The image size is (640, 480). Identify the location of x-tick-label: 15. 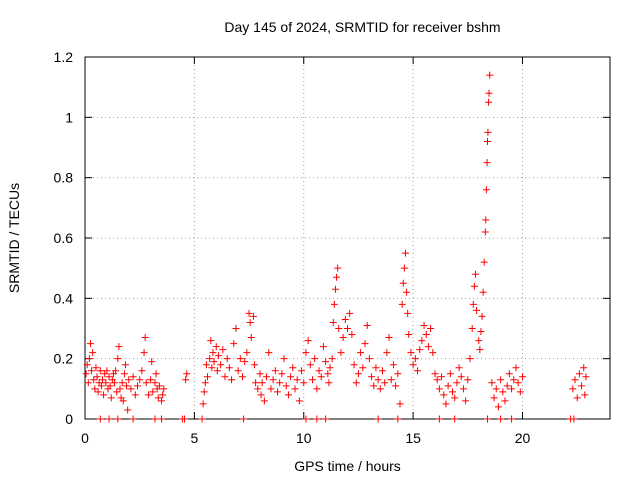
(413, 438).